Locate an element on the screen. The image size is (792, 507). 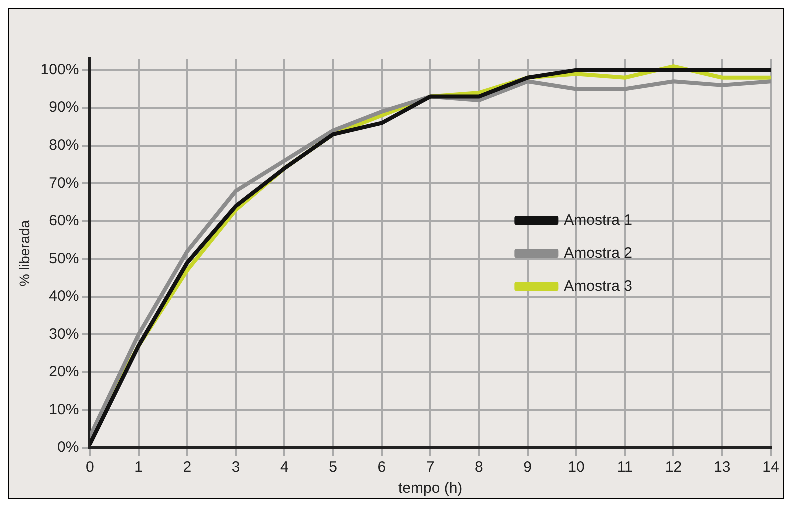
x-tick-label: 7 is located at coordinates (430, 467).